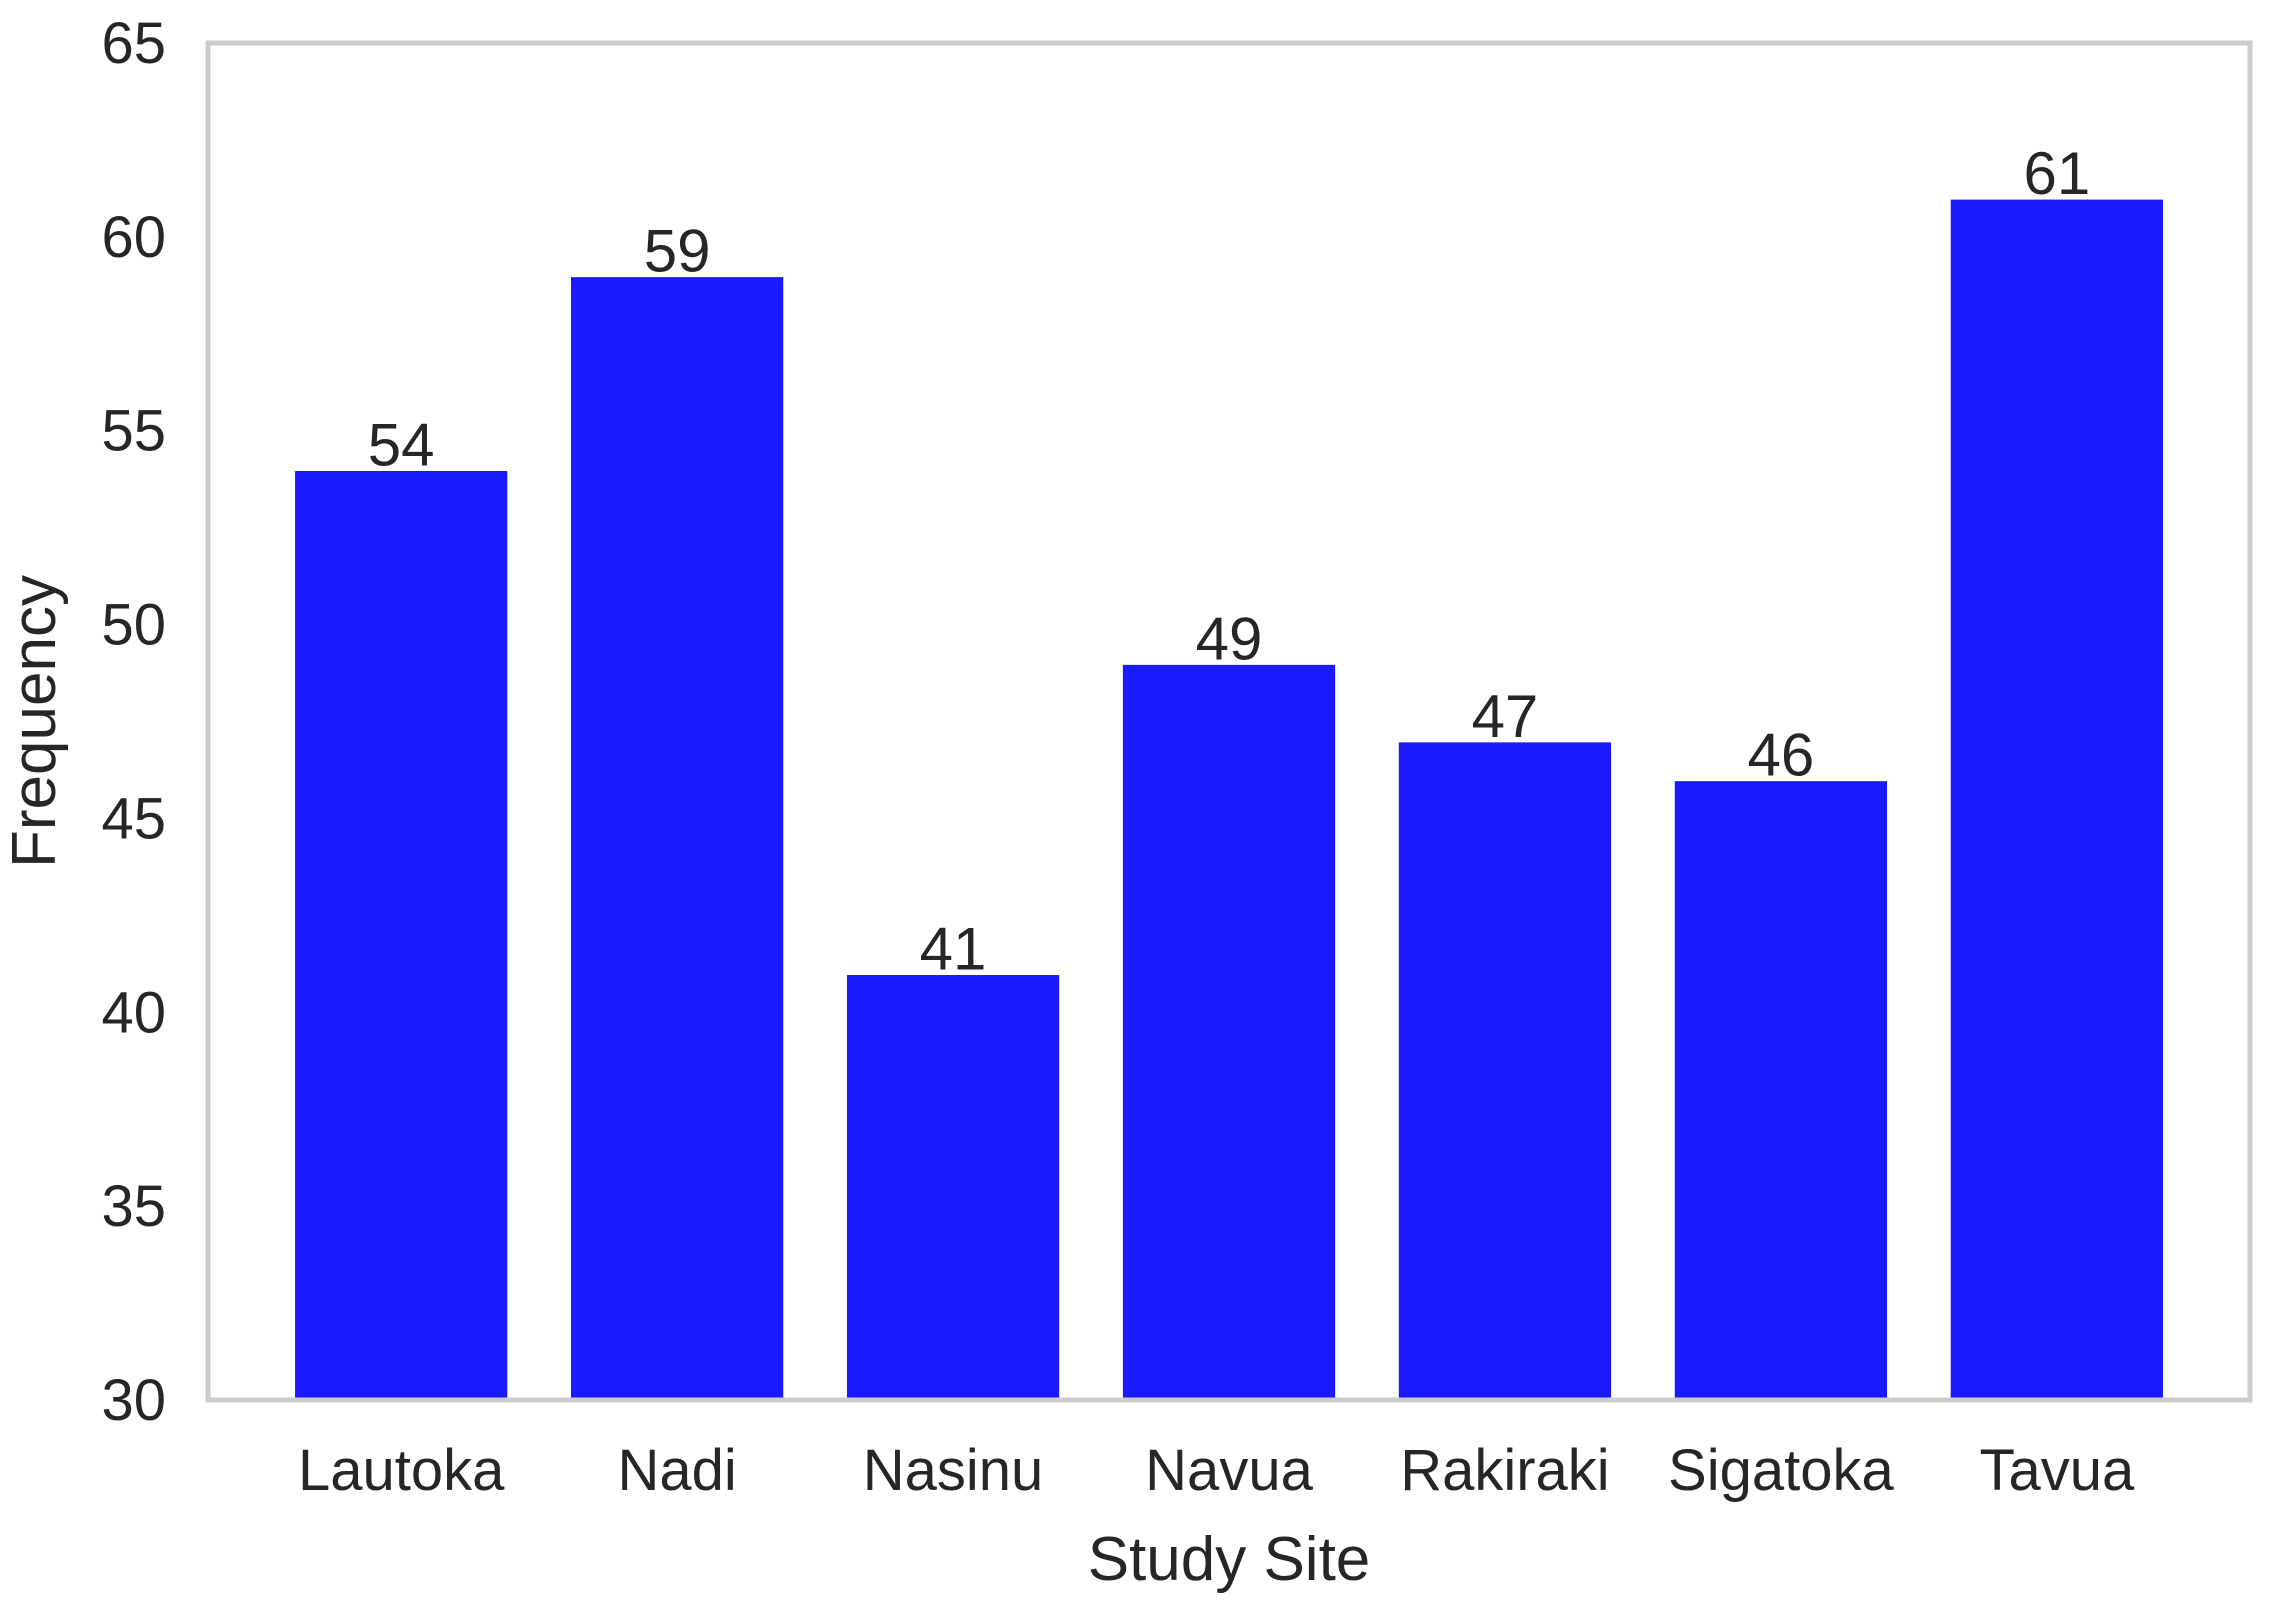 The width and height of the screenshot is (2270, 1611). I want to click on bar-tavua, so click(2056, 799).